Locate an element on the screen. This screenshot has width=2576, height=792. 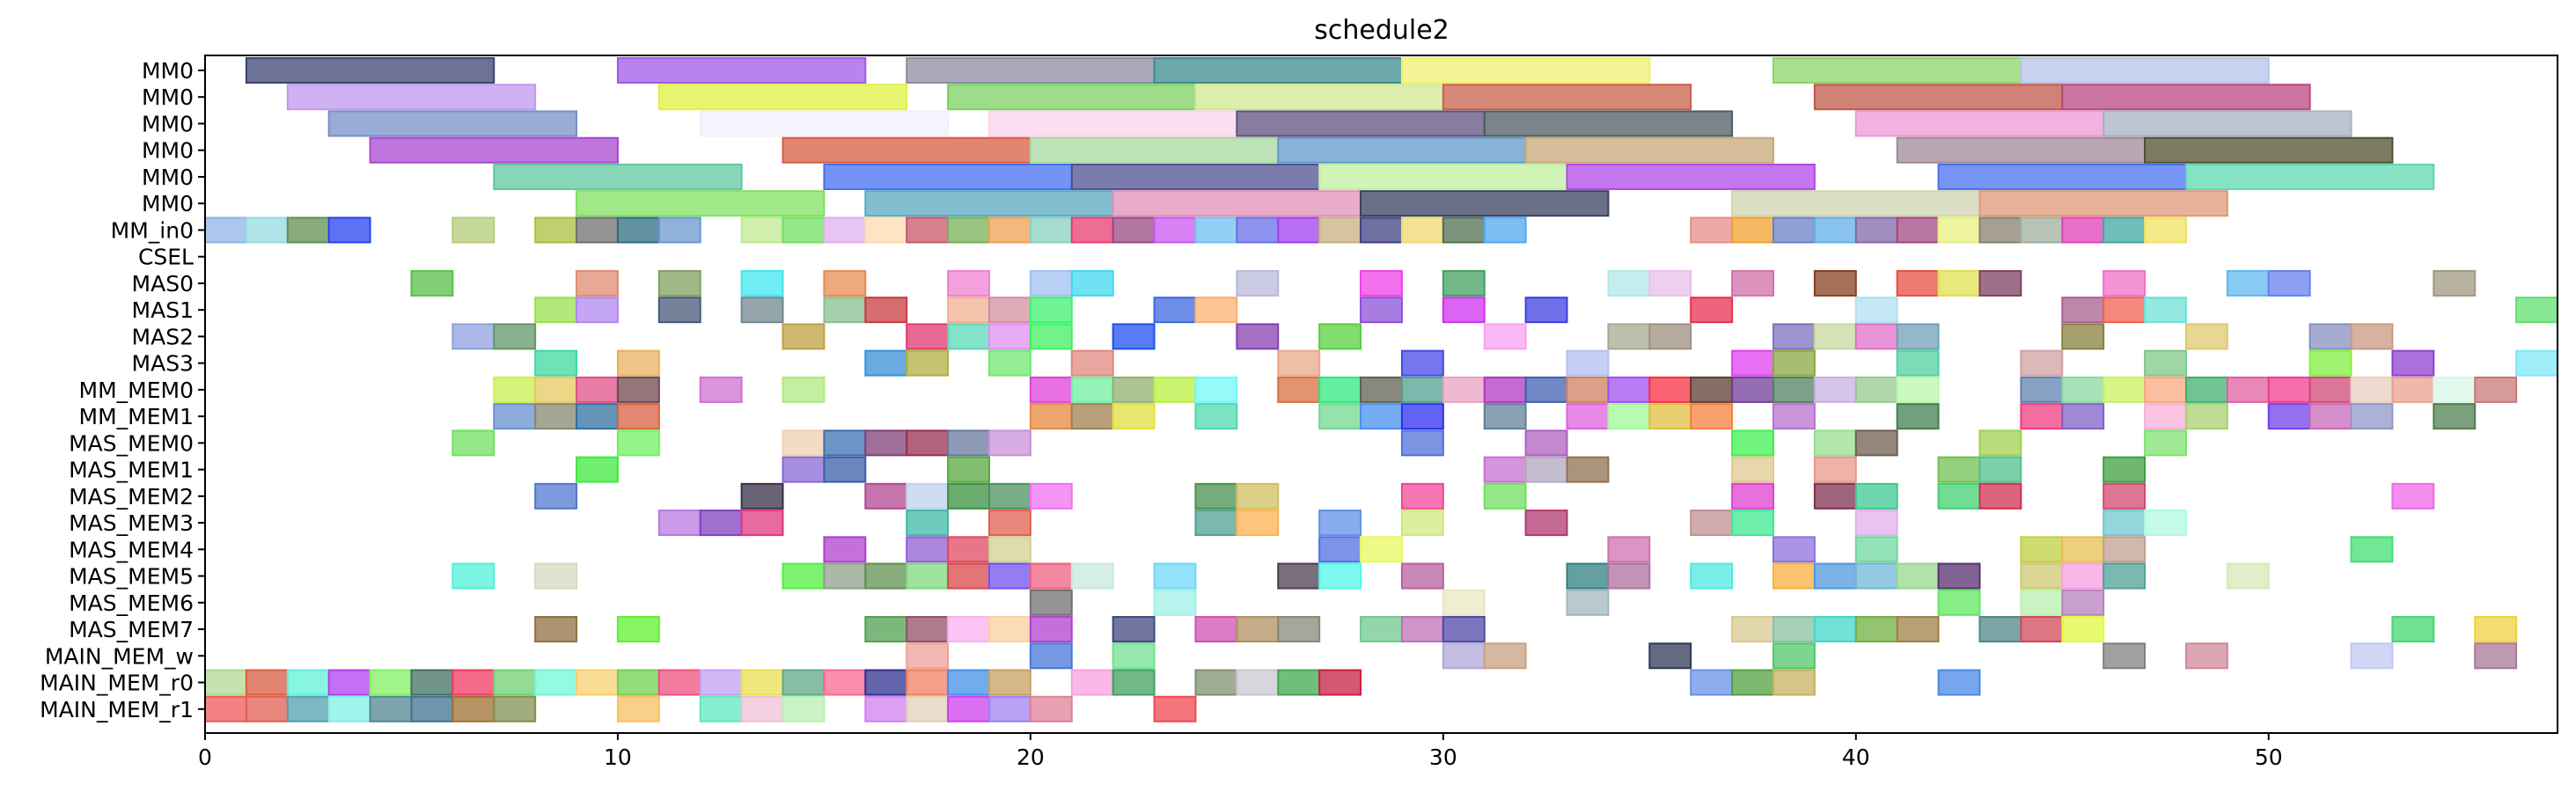
row-label: MAS_MEM0 is located at coordinates (131, 443).